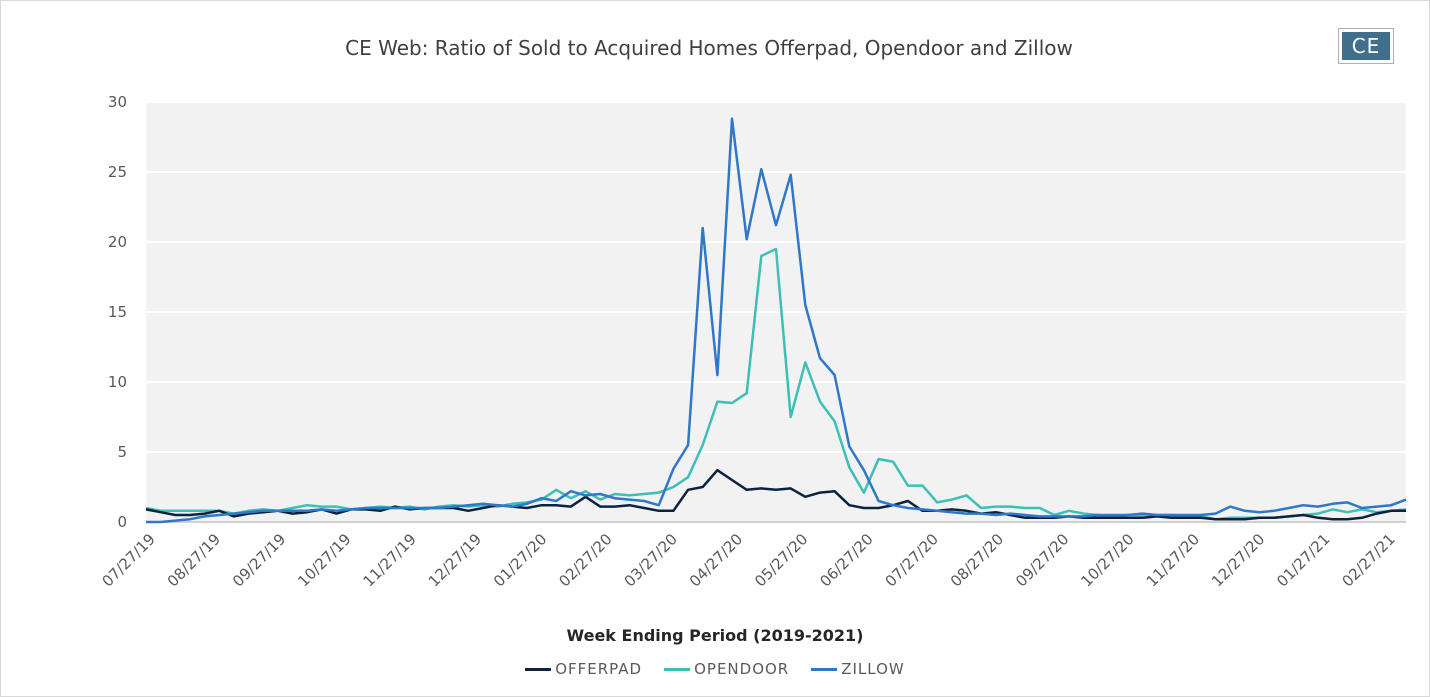  I want to click on legend: OFFERPAD OPENDOOR ZILLOW, so click(715, 669).